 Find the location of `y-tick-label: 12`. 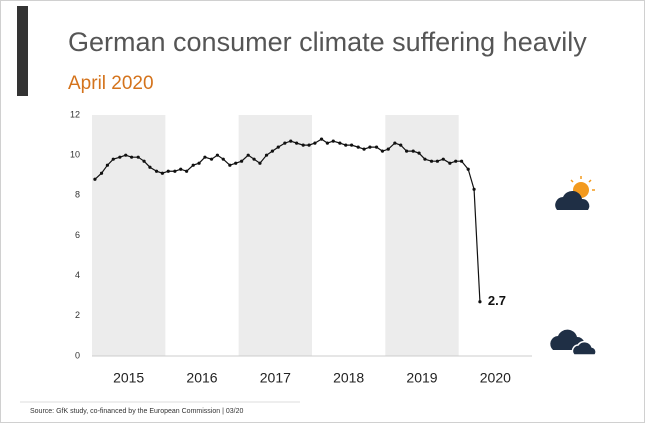

y-tick-label: 12 is located at coordinates (75, 114).